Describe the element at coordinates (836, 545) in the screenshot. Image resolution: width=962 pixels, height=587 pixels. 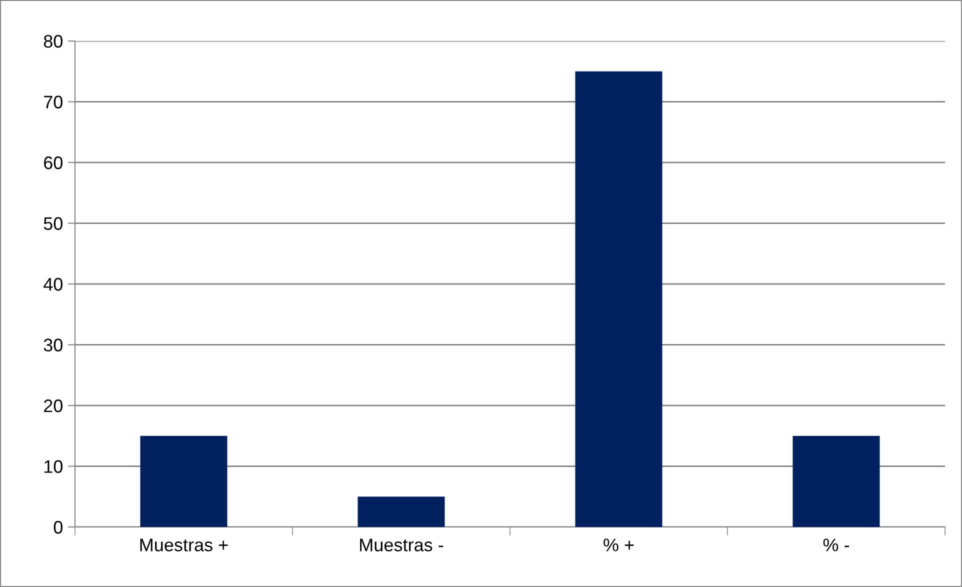
I see `x-tick-label: % -` at that location.